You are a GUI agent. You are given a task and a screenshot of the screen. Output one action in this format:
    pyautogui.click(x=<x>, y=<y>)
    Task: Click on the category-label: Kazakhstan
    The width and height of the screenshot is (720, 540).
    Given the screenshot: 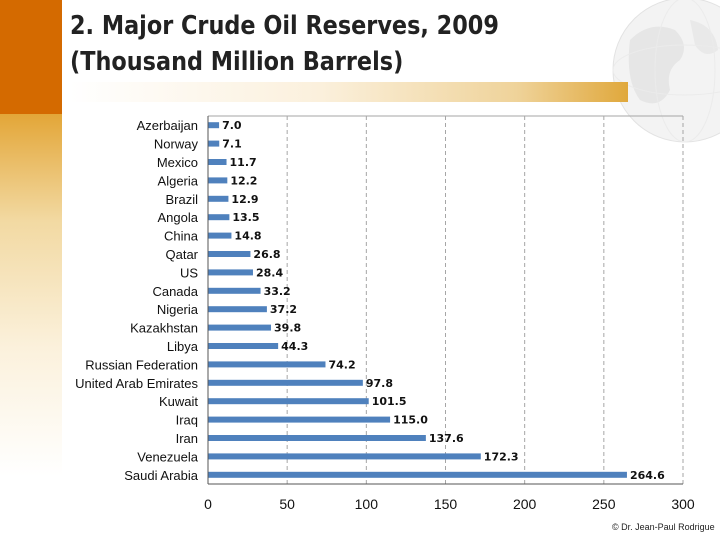 What is the action you would take?
    pyautogui.click(x=164, y=328)
    